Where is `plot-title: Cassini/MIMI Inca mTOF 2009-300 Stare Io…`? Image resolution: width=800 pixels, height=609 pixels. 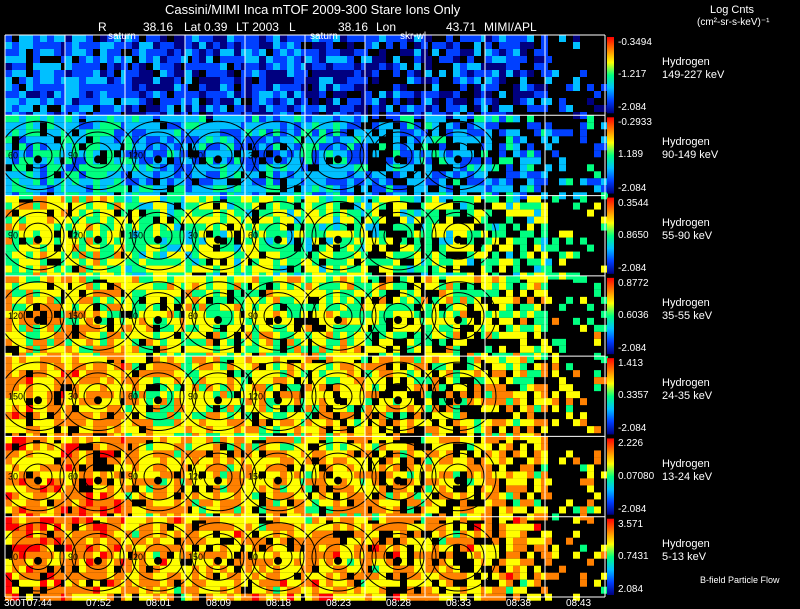 plot-title: Cassini/MIMI Inca mTOF 2009-300 Stare Io… is located at coordinates (313, 9).